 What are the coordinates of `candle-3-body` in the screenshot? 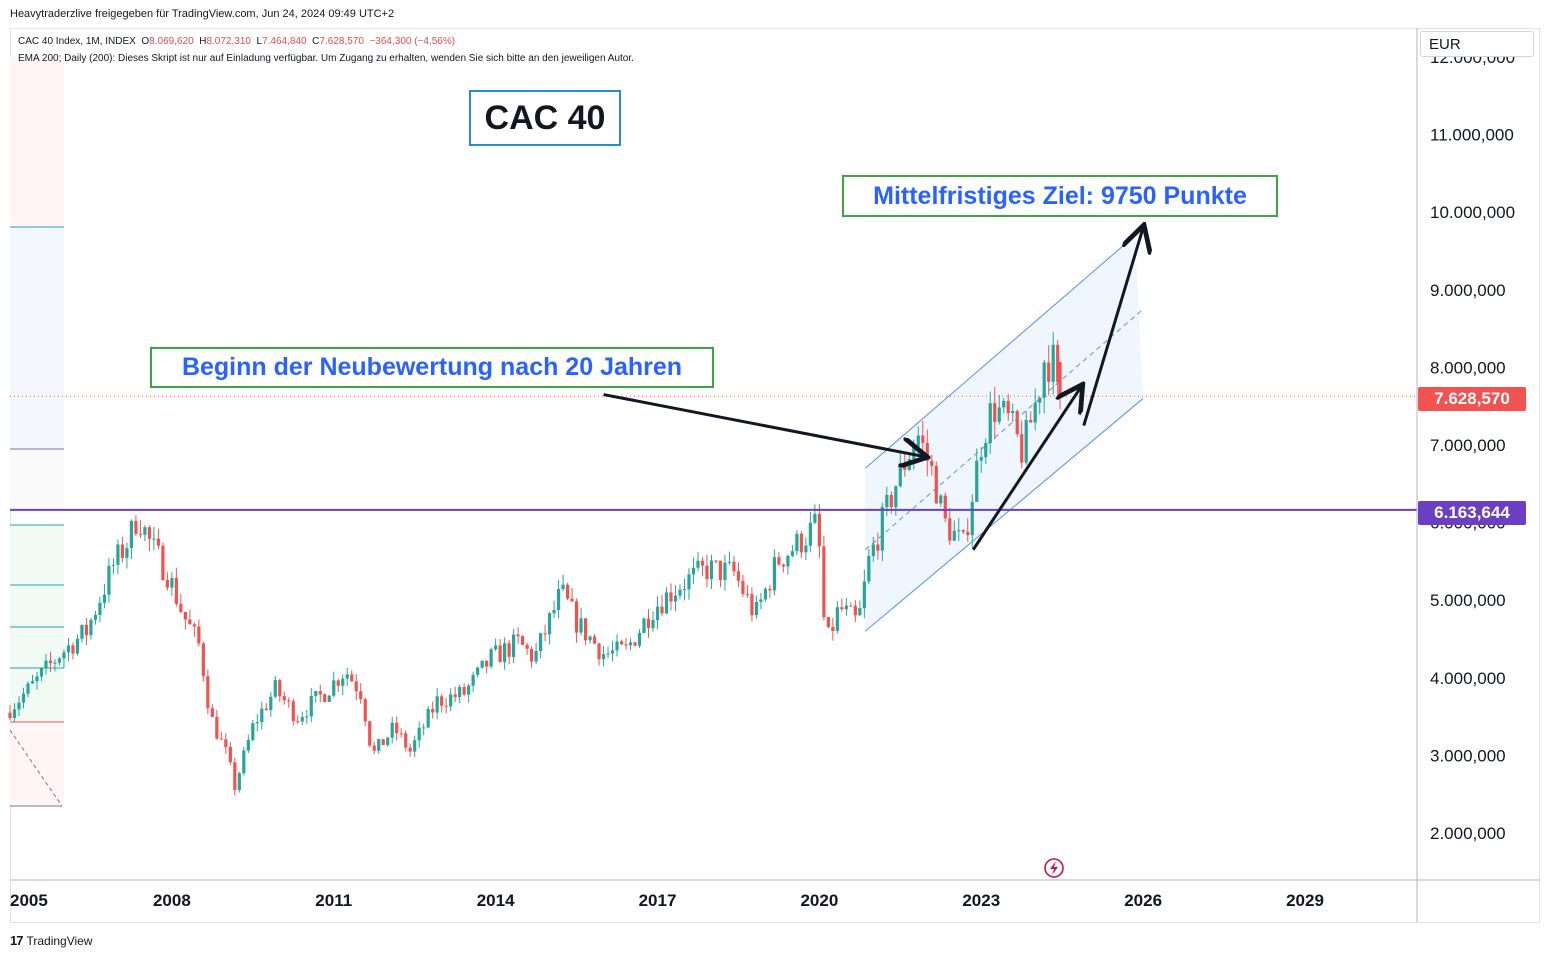 It's located at (23, 698).